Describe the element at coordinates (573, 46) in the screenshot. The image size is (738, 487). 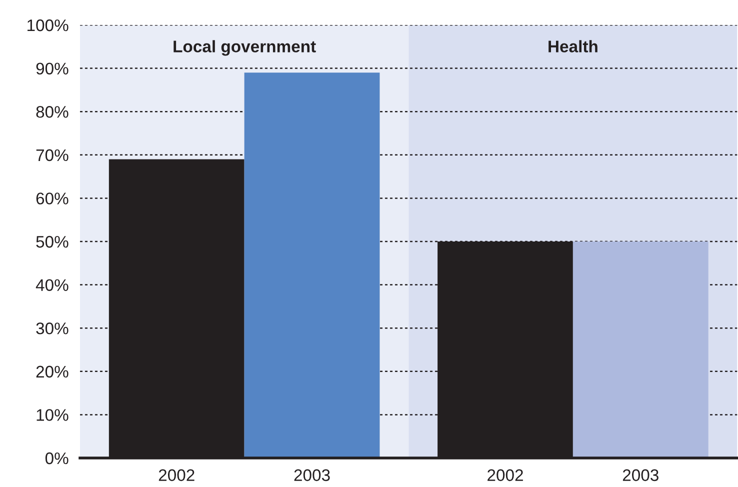
I see `x-tick-label: Health` at that location.